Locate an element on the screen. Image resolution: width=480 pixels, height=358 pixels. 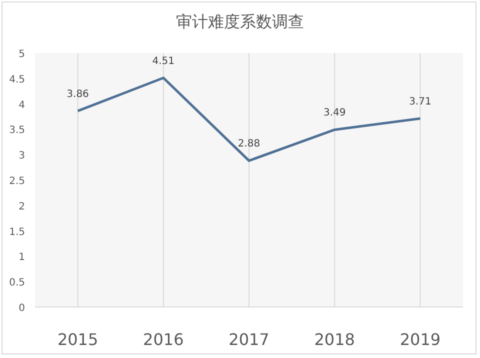
y-tick-label: 2 is located at coordinates (21, 206).